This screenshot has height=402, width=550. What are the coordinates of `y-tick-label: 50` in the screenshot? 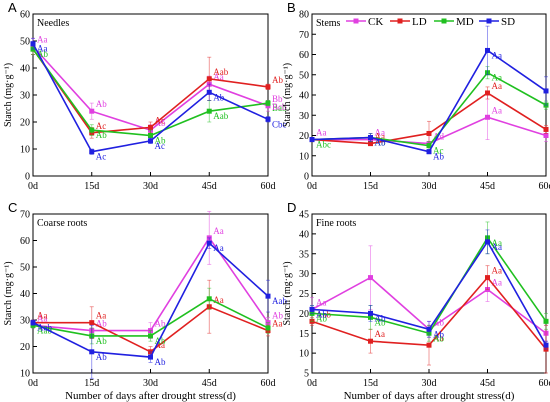 It's located at (304, 75).